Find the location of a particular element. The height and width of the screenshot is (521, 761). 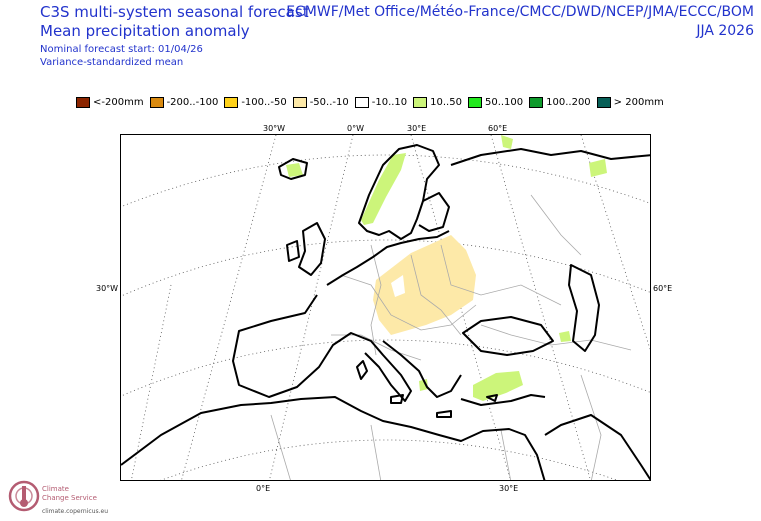

method-label: Variance-standardized mean is located at coordinates (112, 62).